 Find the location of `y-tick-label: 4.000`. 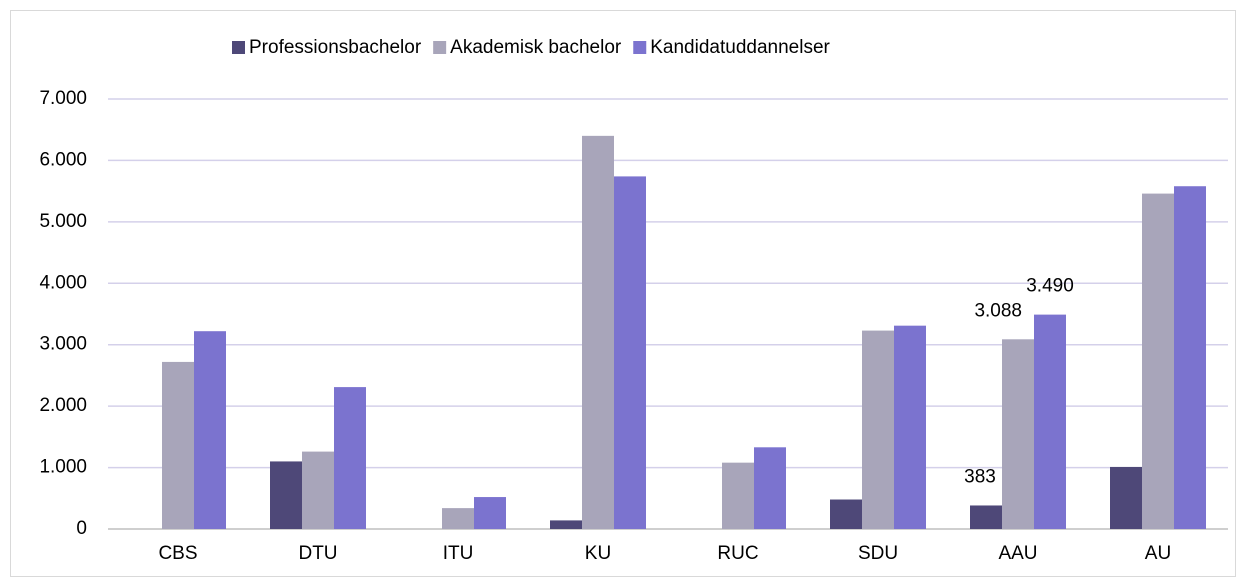

y-tick-label: 4.000 is located at coordinates (63, 282).